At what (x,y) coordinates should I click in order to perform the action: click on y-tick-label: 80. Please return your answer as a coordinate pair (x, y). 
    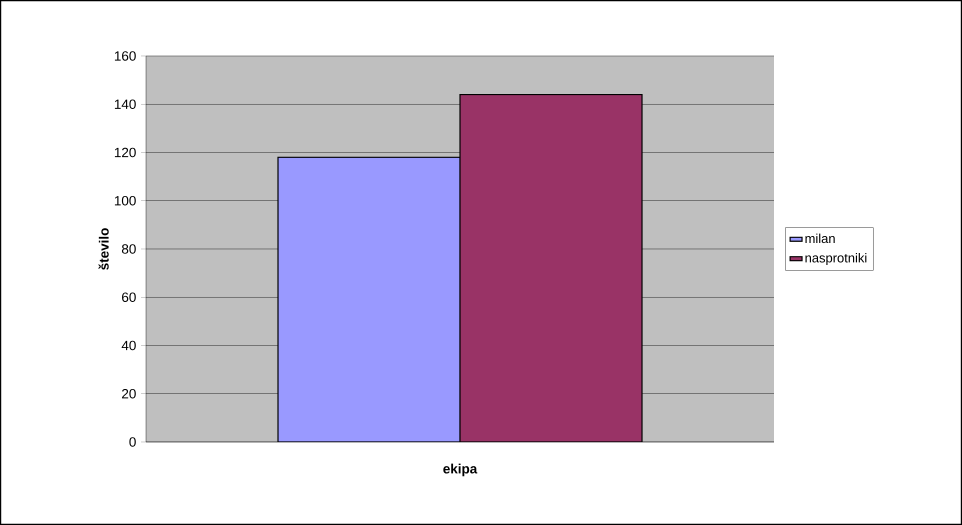
    Looking at the image, I should click on (129, 249).